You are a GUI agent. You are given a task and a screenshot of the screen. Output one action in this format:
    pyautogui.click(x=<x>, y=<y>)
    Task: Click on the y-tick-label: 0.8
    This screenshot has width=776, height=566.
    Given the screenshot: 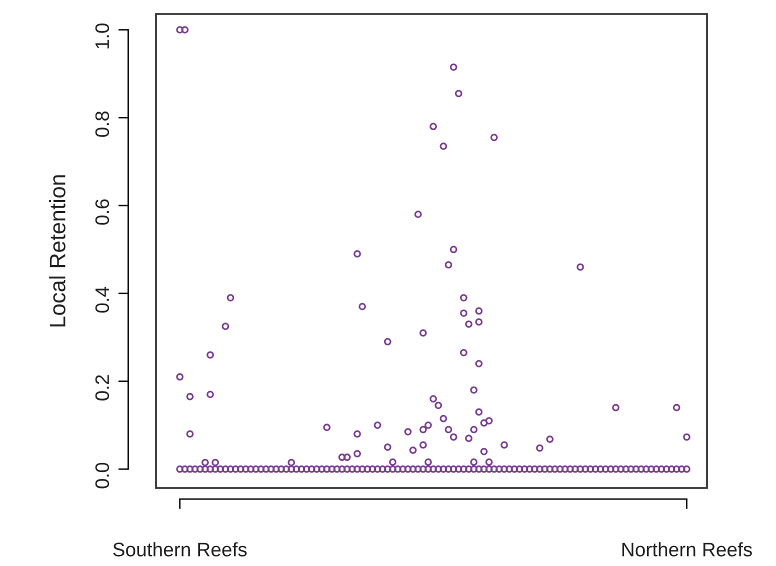 What is the action you would take?
    pyautogui.click(x=102, y=124)
    